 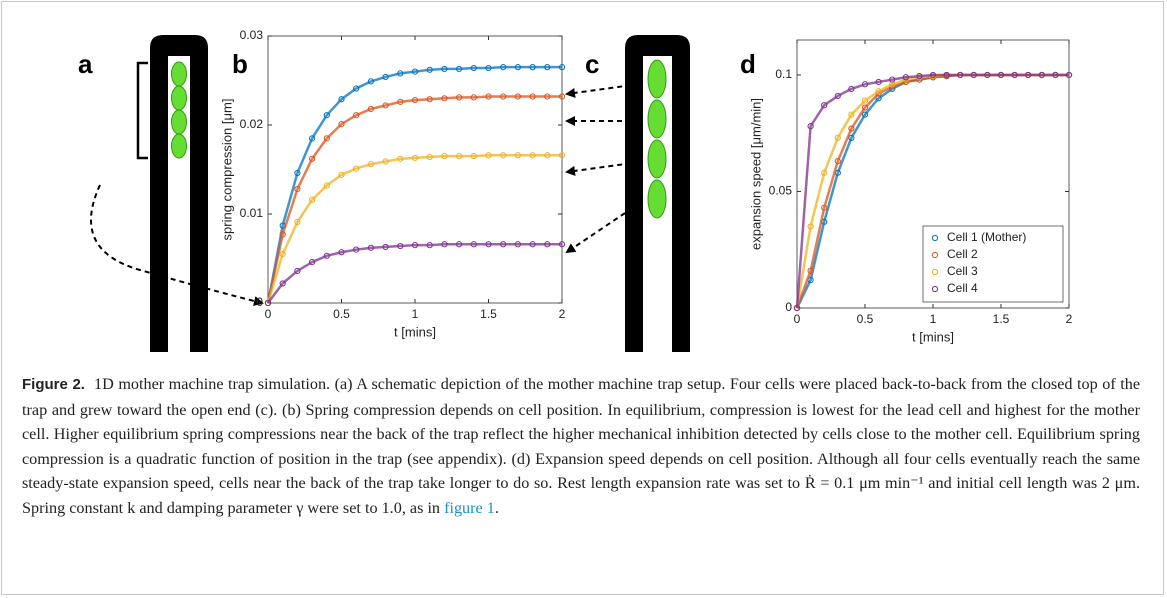 What do you see at coordinates (177, 245) in the screenshot?
I see `dotted-arrow` at bounding box center [177, 245].